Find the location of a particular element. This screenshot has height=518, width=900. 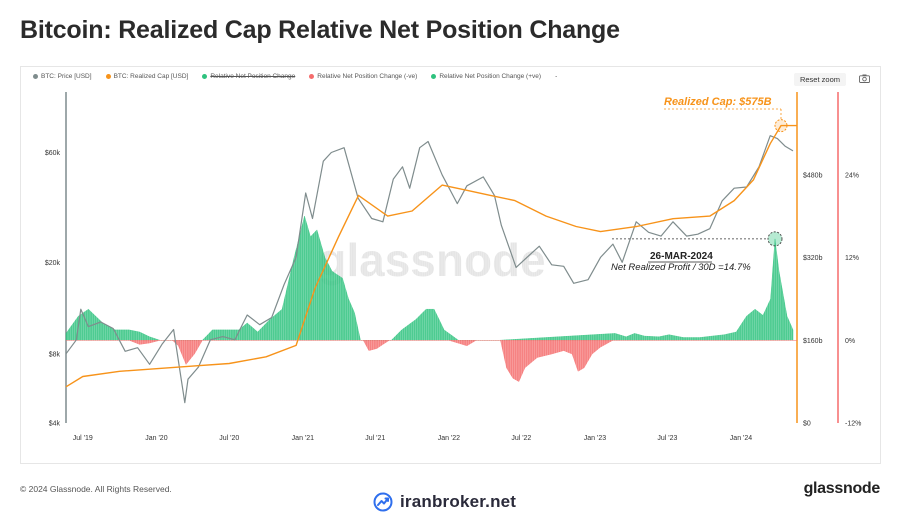

net-change-axis-tick: 12% is located at coordinates (852, 258).